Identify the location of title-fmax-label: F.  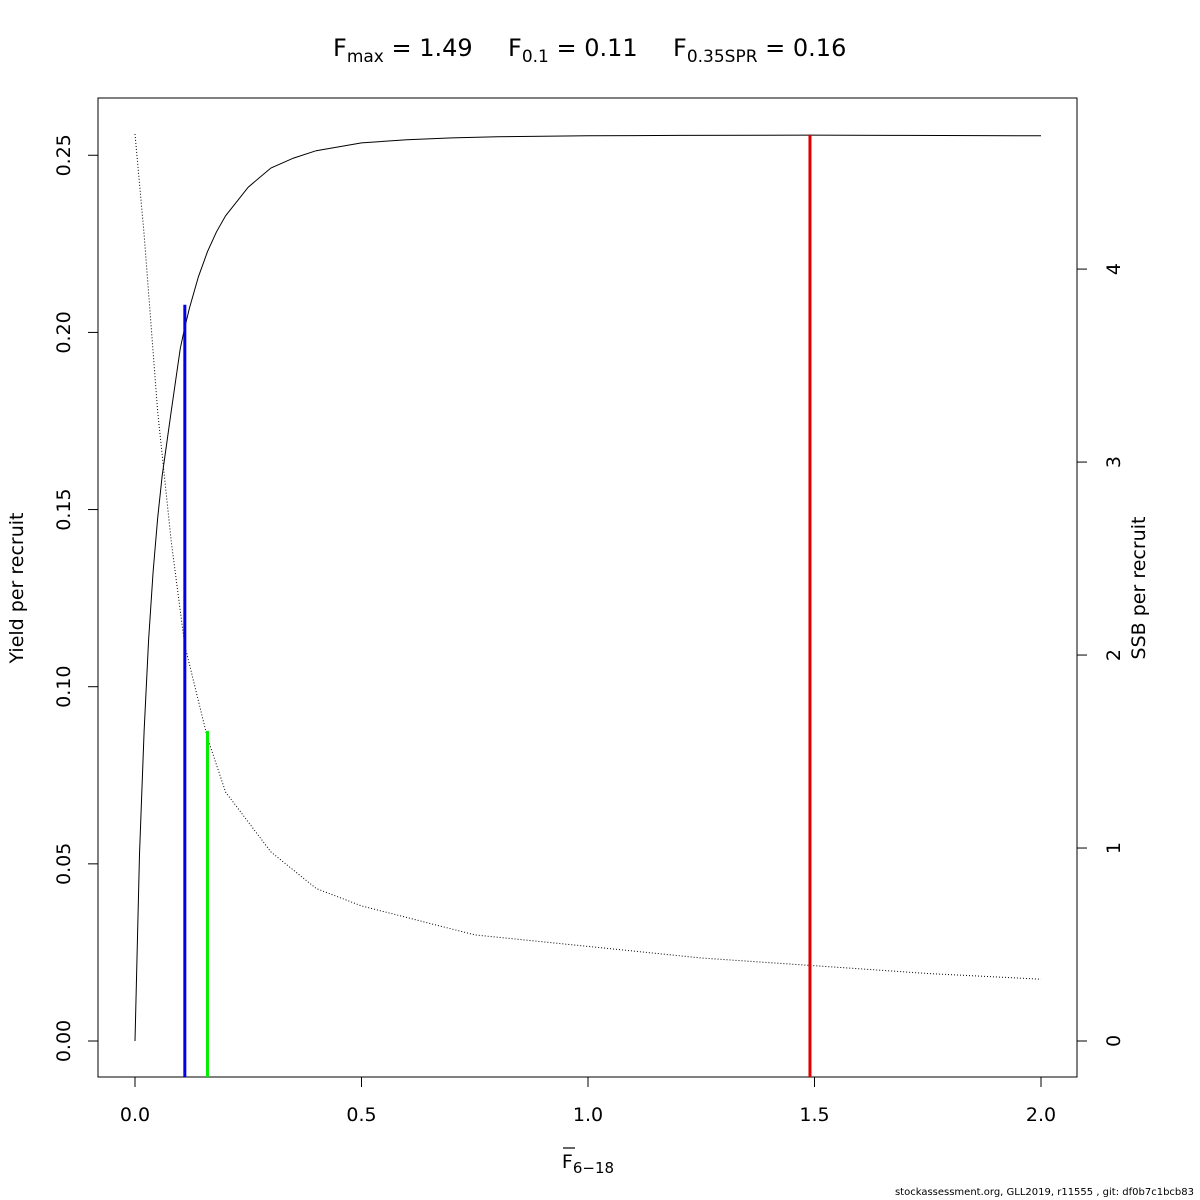
(340, 48).